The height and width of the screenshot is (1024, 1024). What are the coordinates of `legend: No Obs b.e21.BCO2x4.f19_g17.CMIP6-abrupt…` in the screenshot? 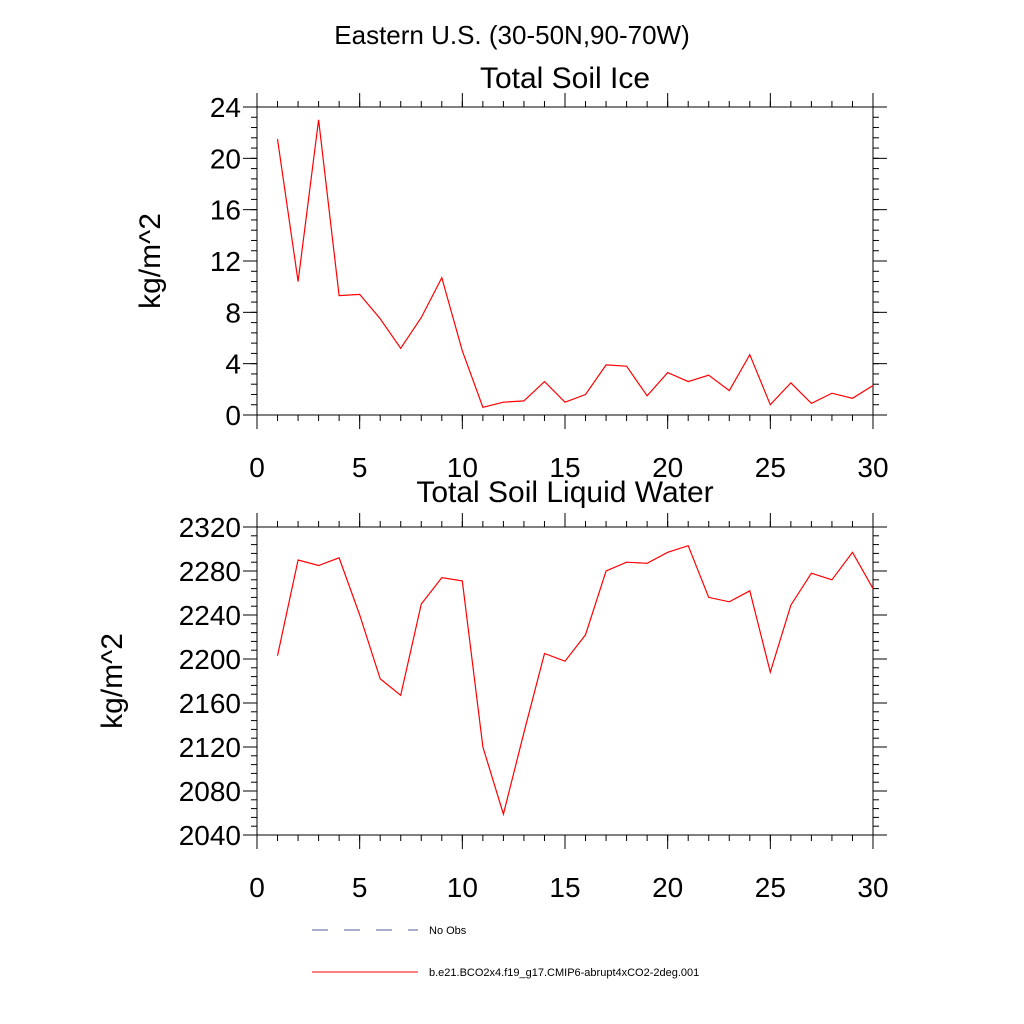 It's located at (505, 952).